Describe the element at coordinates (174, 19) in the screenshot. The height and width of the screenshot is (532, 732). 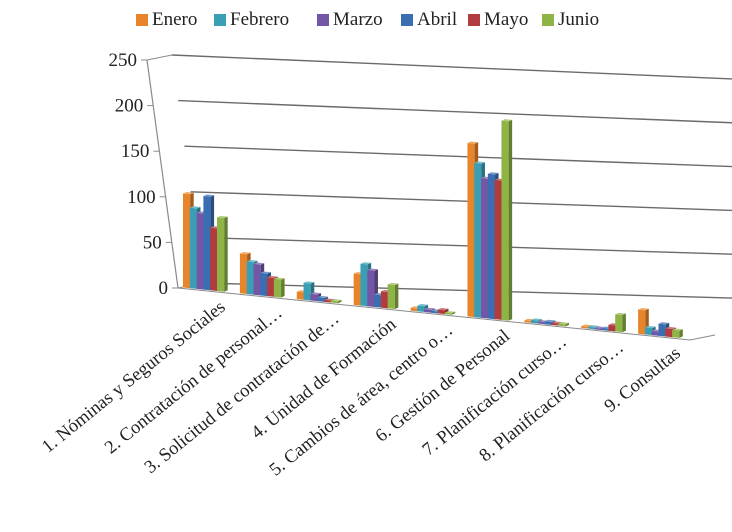
I see `legend-label: Enero` at that location.